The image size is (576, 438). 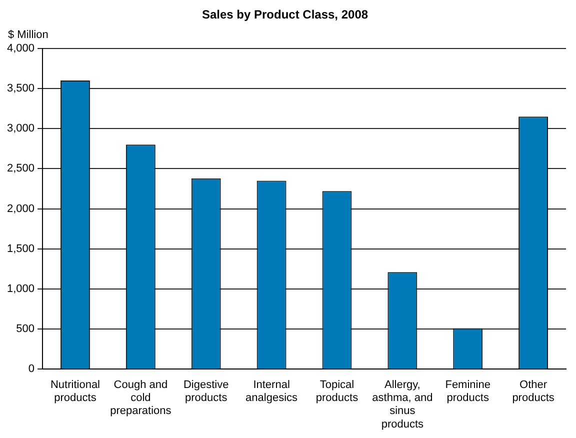 What do you see at coordinates (20, 248) in the screenshot?
I see `y-tick-label: 1,500` at bounding box center [20, 248].